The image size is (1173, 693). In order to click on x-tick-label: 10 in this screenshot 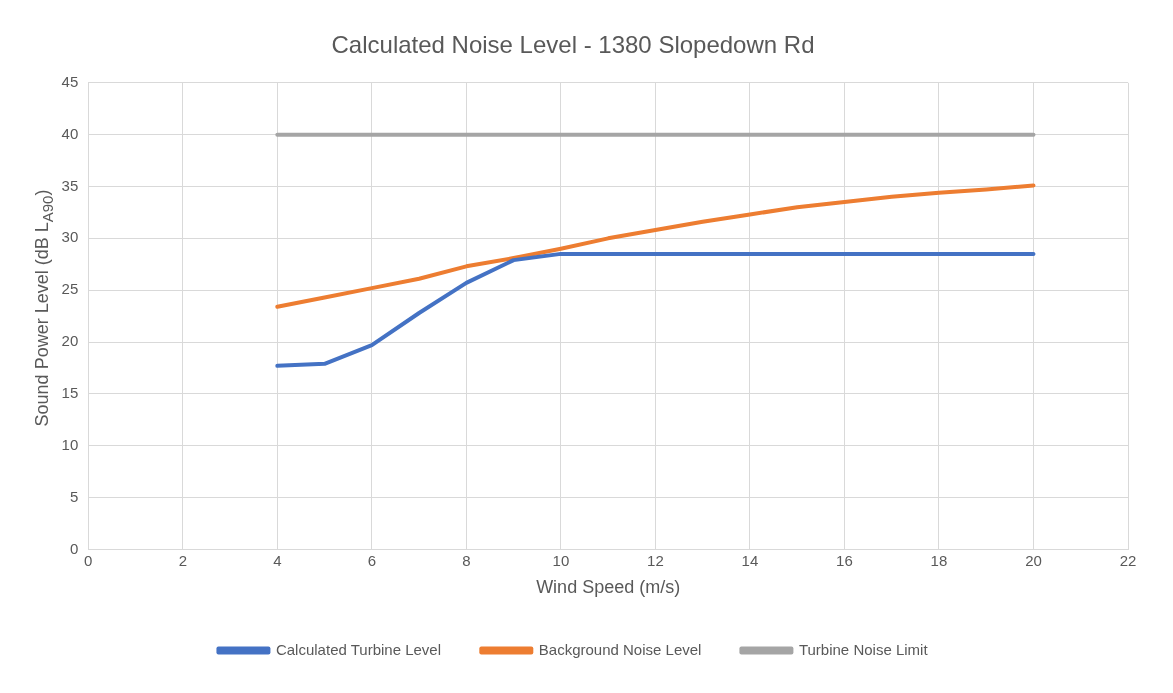, I will do `click(561, 560)`.